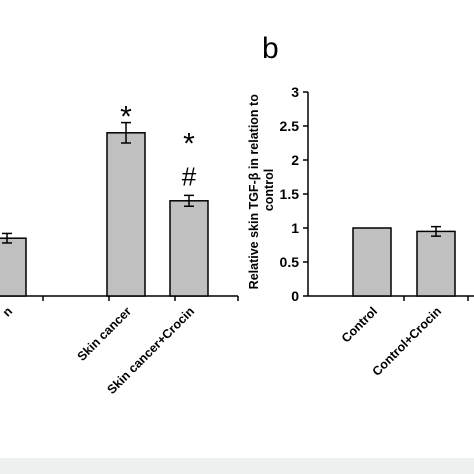 The width and height of the screenshot is (474, 474). I want to click on panel-b-y-tick-label: 0, so click(295, 296).